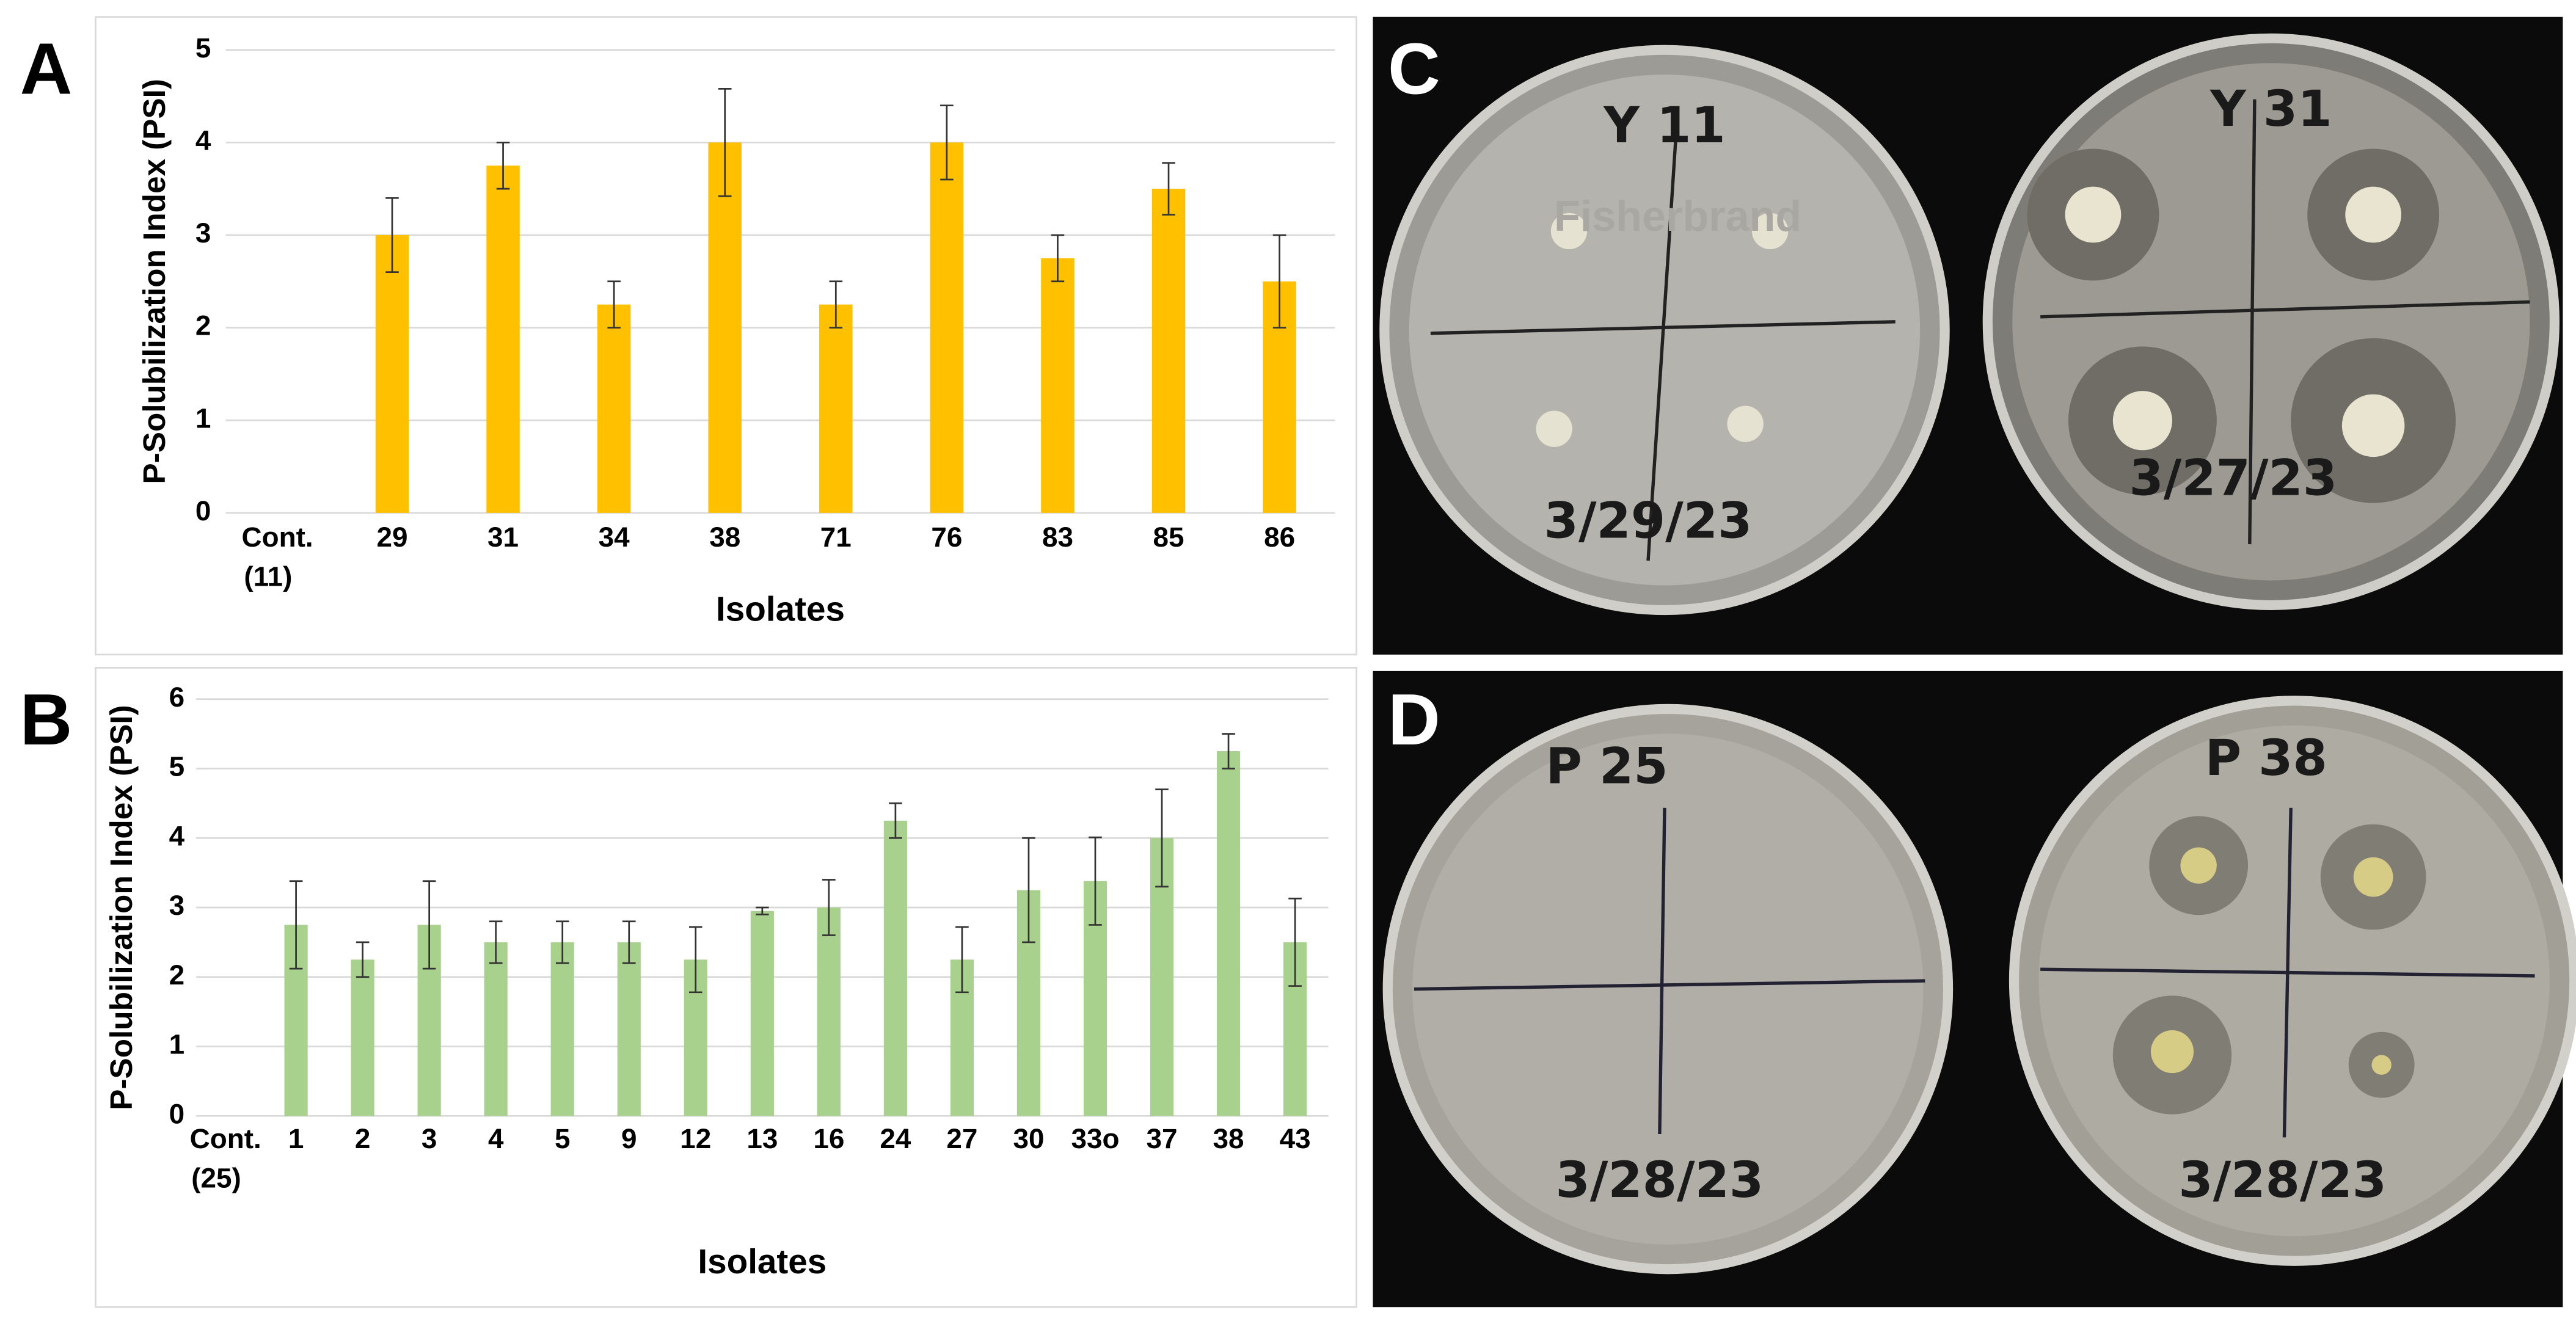  What do you see at coordinates (391, 537) in the screenshot?
I see `x-tick-label: 29` at bounding box center [391, 537].